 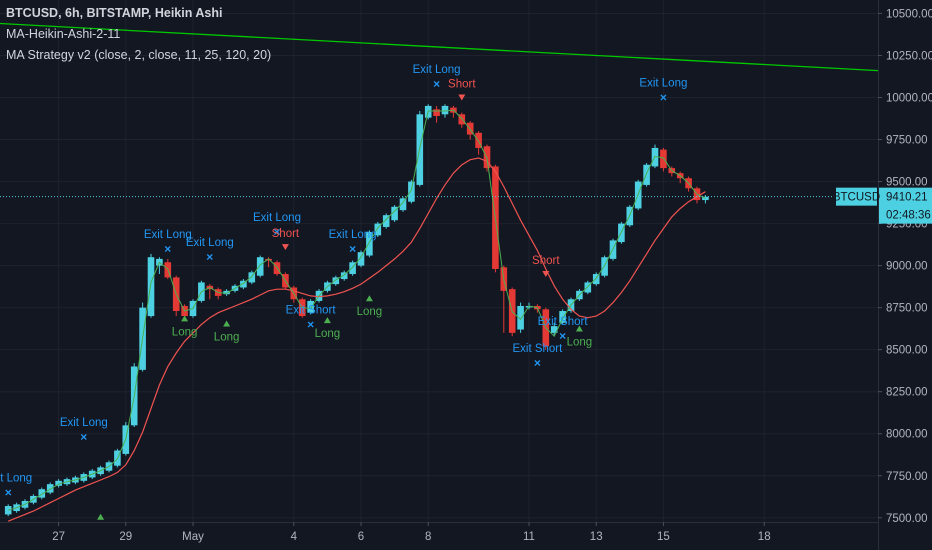 I want to click on price-tick-label: 10500.00, so click(x=909, y=14).